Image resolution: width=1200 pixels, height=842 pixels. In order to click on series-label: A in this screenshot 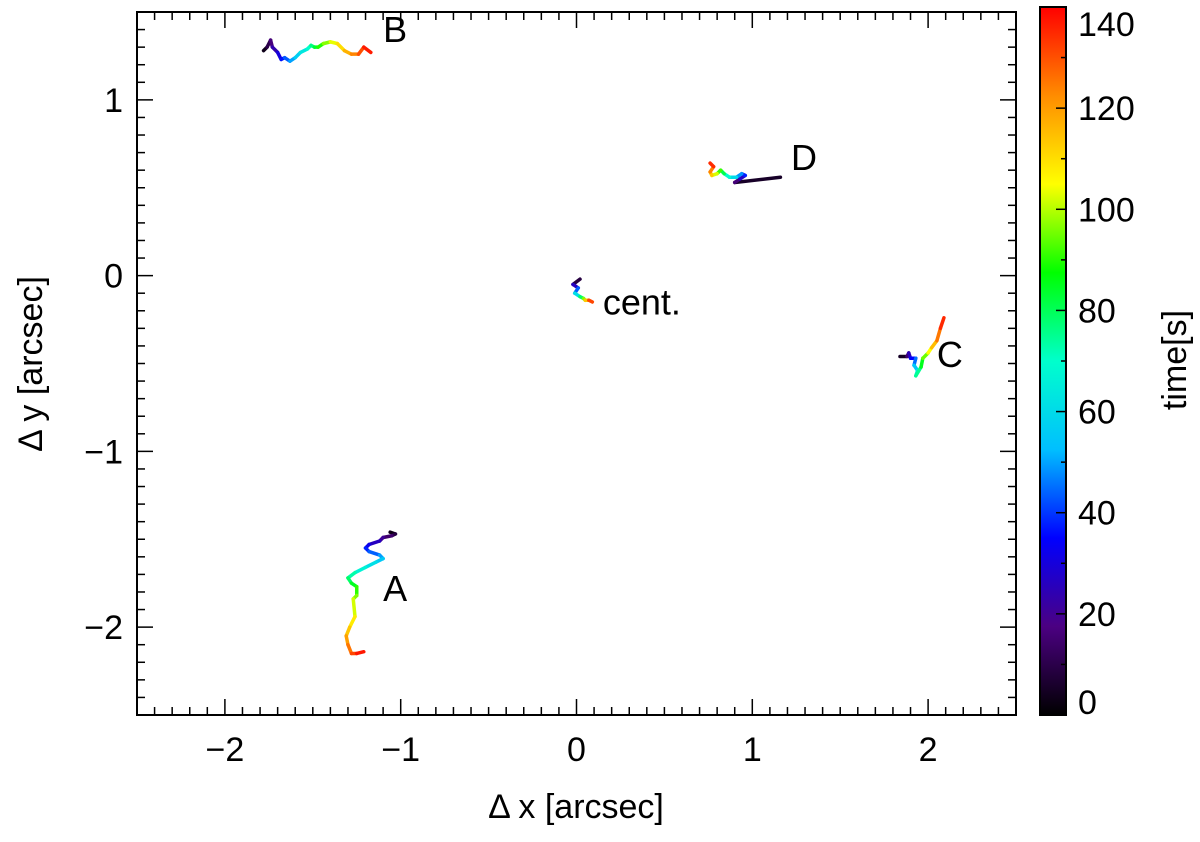, I will do `click(395, 588)`.